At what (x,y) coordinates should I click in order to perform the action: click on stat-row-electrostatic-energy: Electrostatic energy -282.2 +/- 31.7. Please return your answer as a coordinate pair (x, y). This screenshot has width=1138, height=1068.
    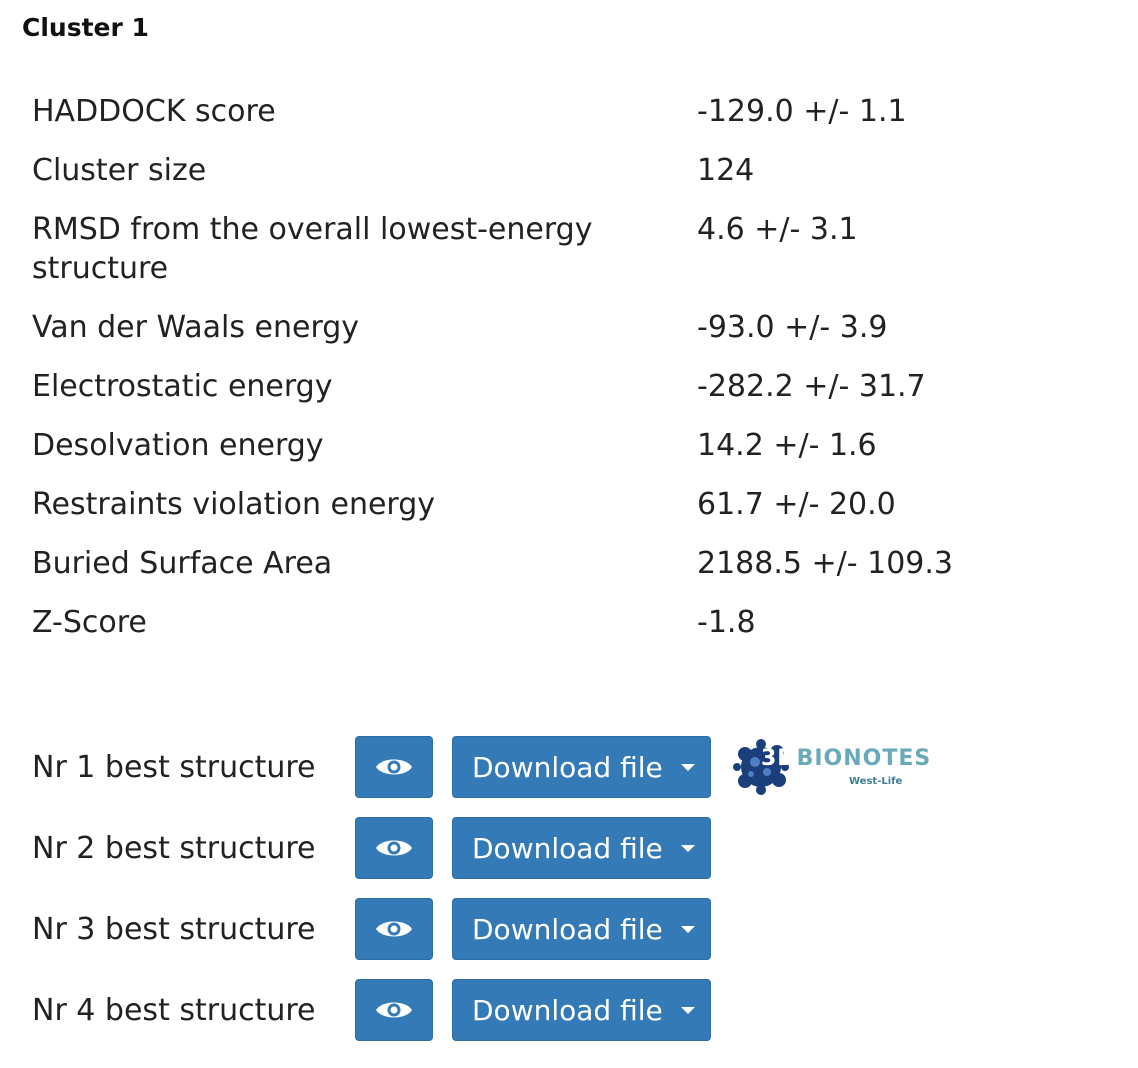
    Looking at the image, I should click on (532, 392).